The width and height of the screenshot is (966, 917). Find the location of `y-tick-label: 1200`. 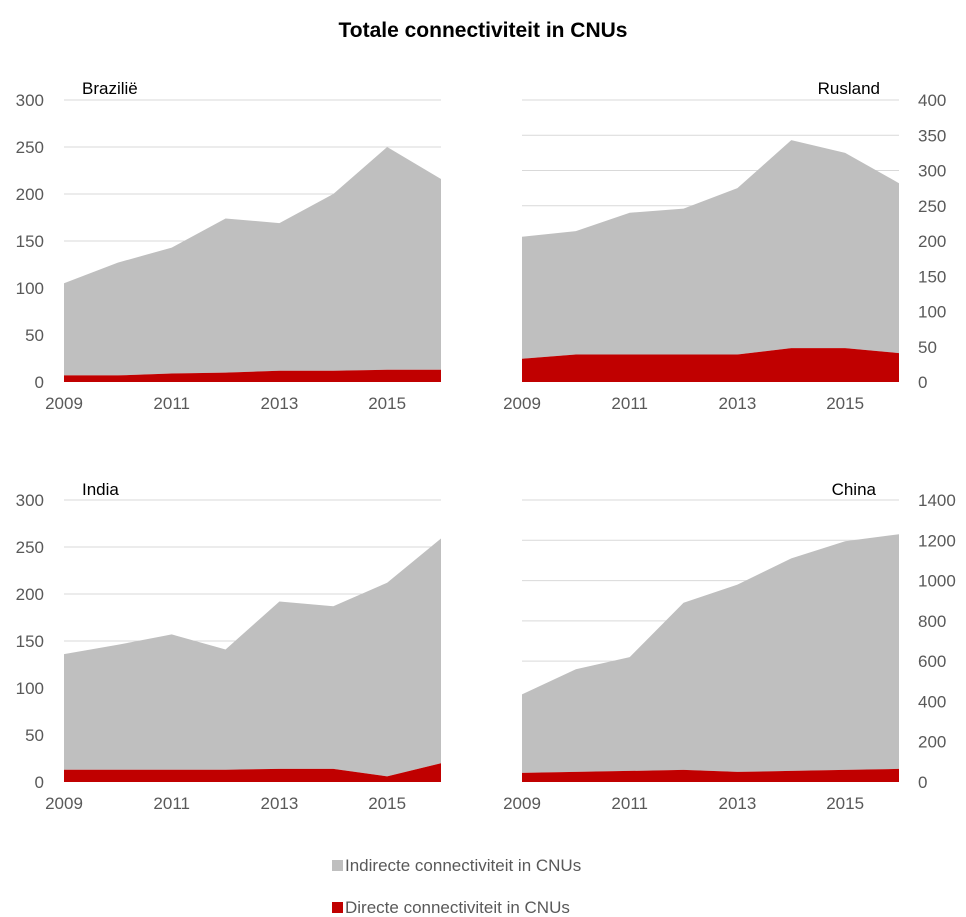

y-tick-label: 1200 is located at coordinates (937, 540).